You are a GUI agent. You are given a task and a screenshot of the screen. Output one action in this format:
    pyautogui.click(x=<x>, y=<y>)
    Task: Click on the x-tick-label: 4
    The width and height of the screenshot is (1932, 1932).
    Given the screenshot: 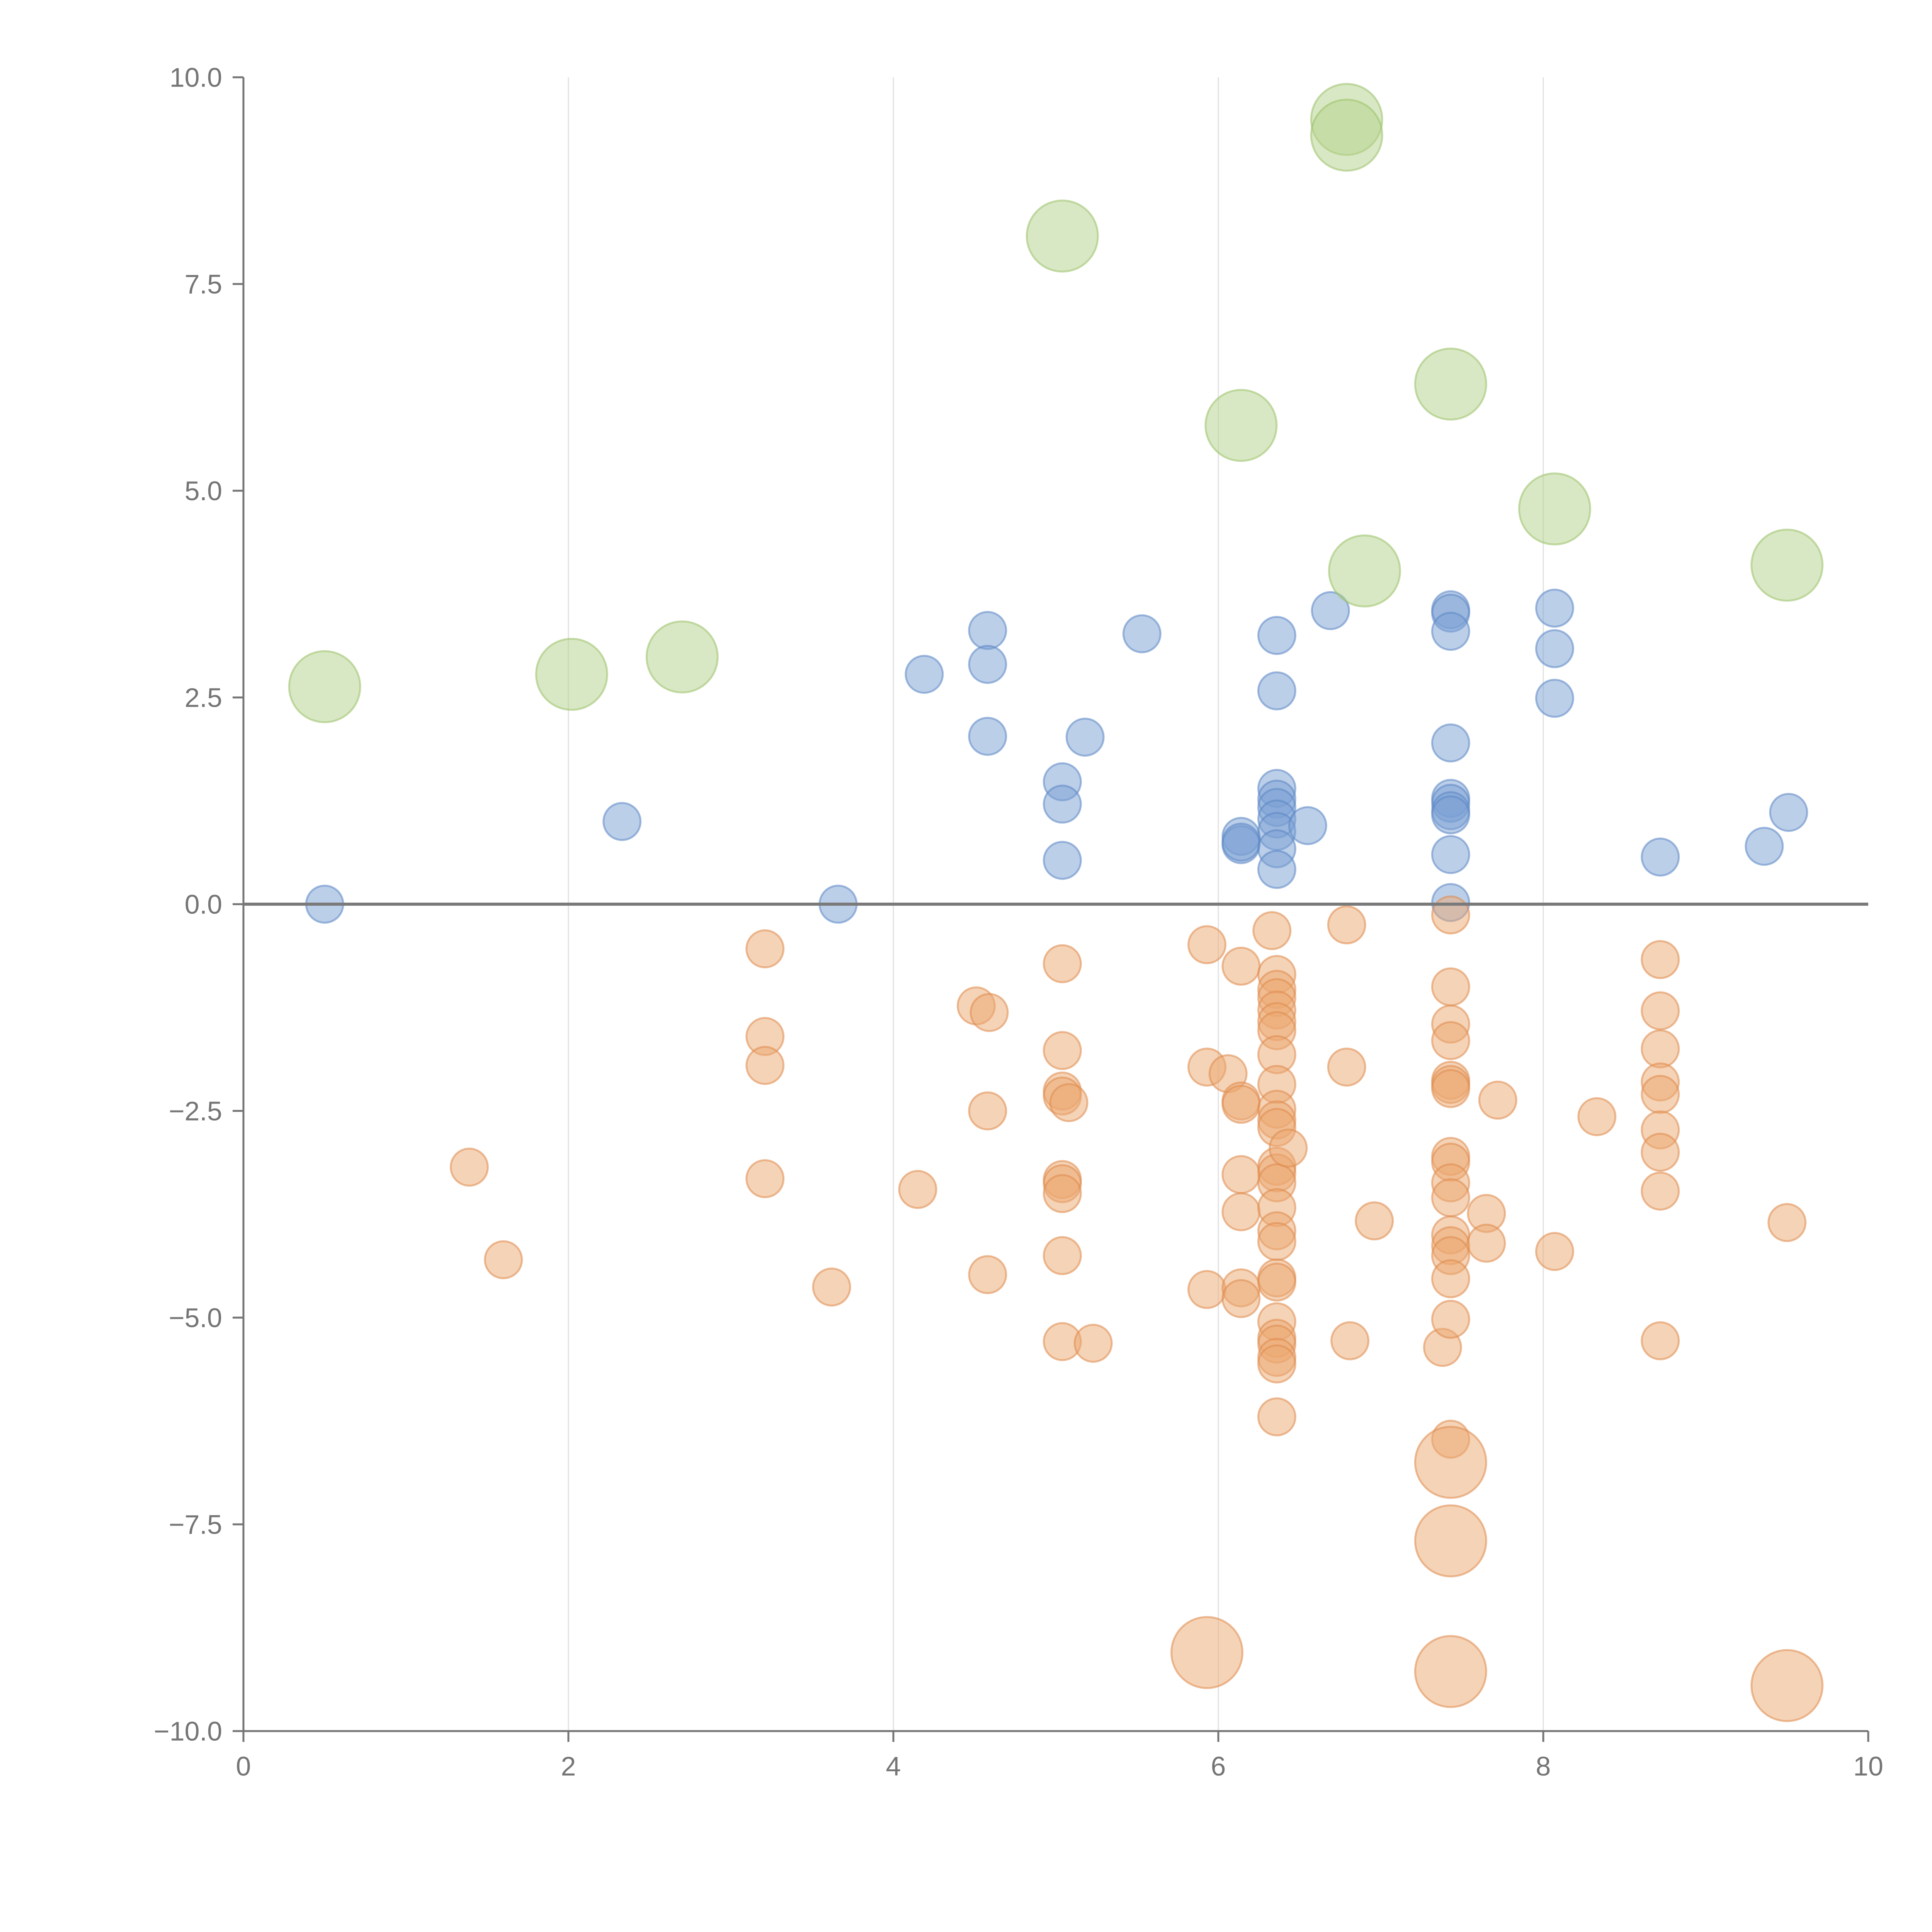 What is the action you would take?
    pyautogui.click(x=893, y=1766)
    